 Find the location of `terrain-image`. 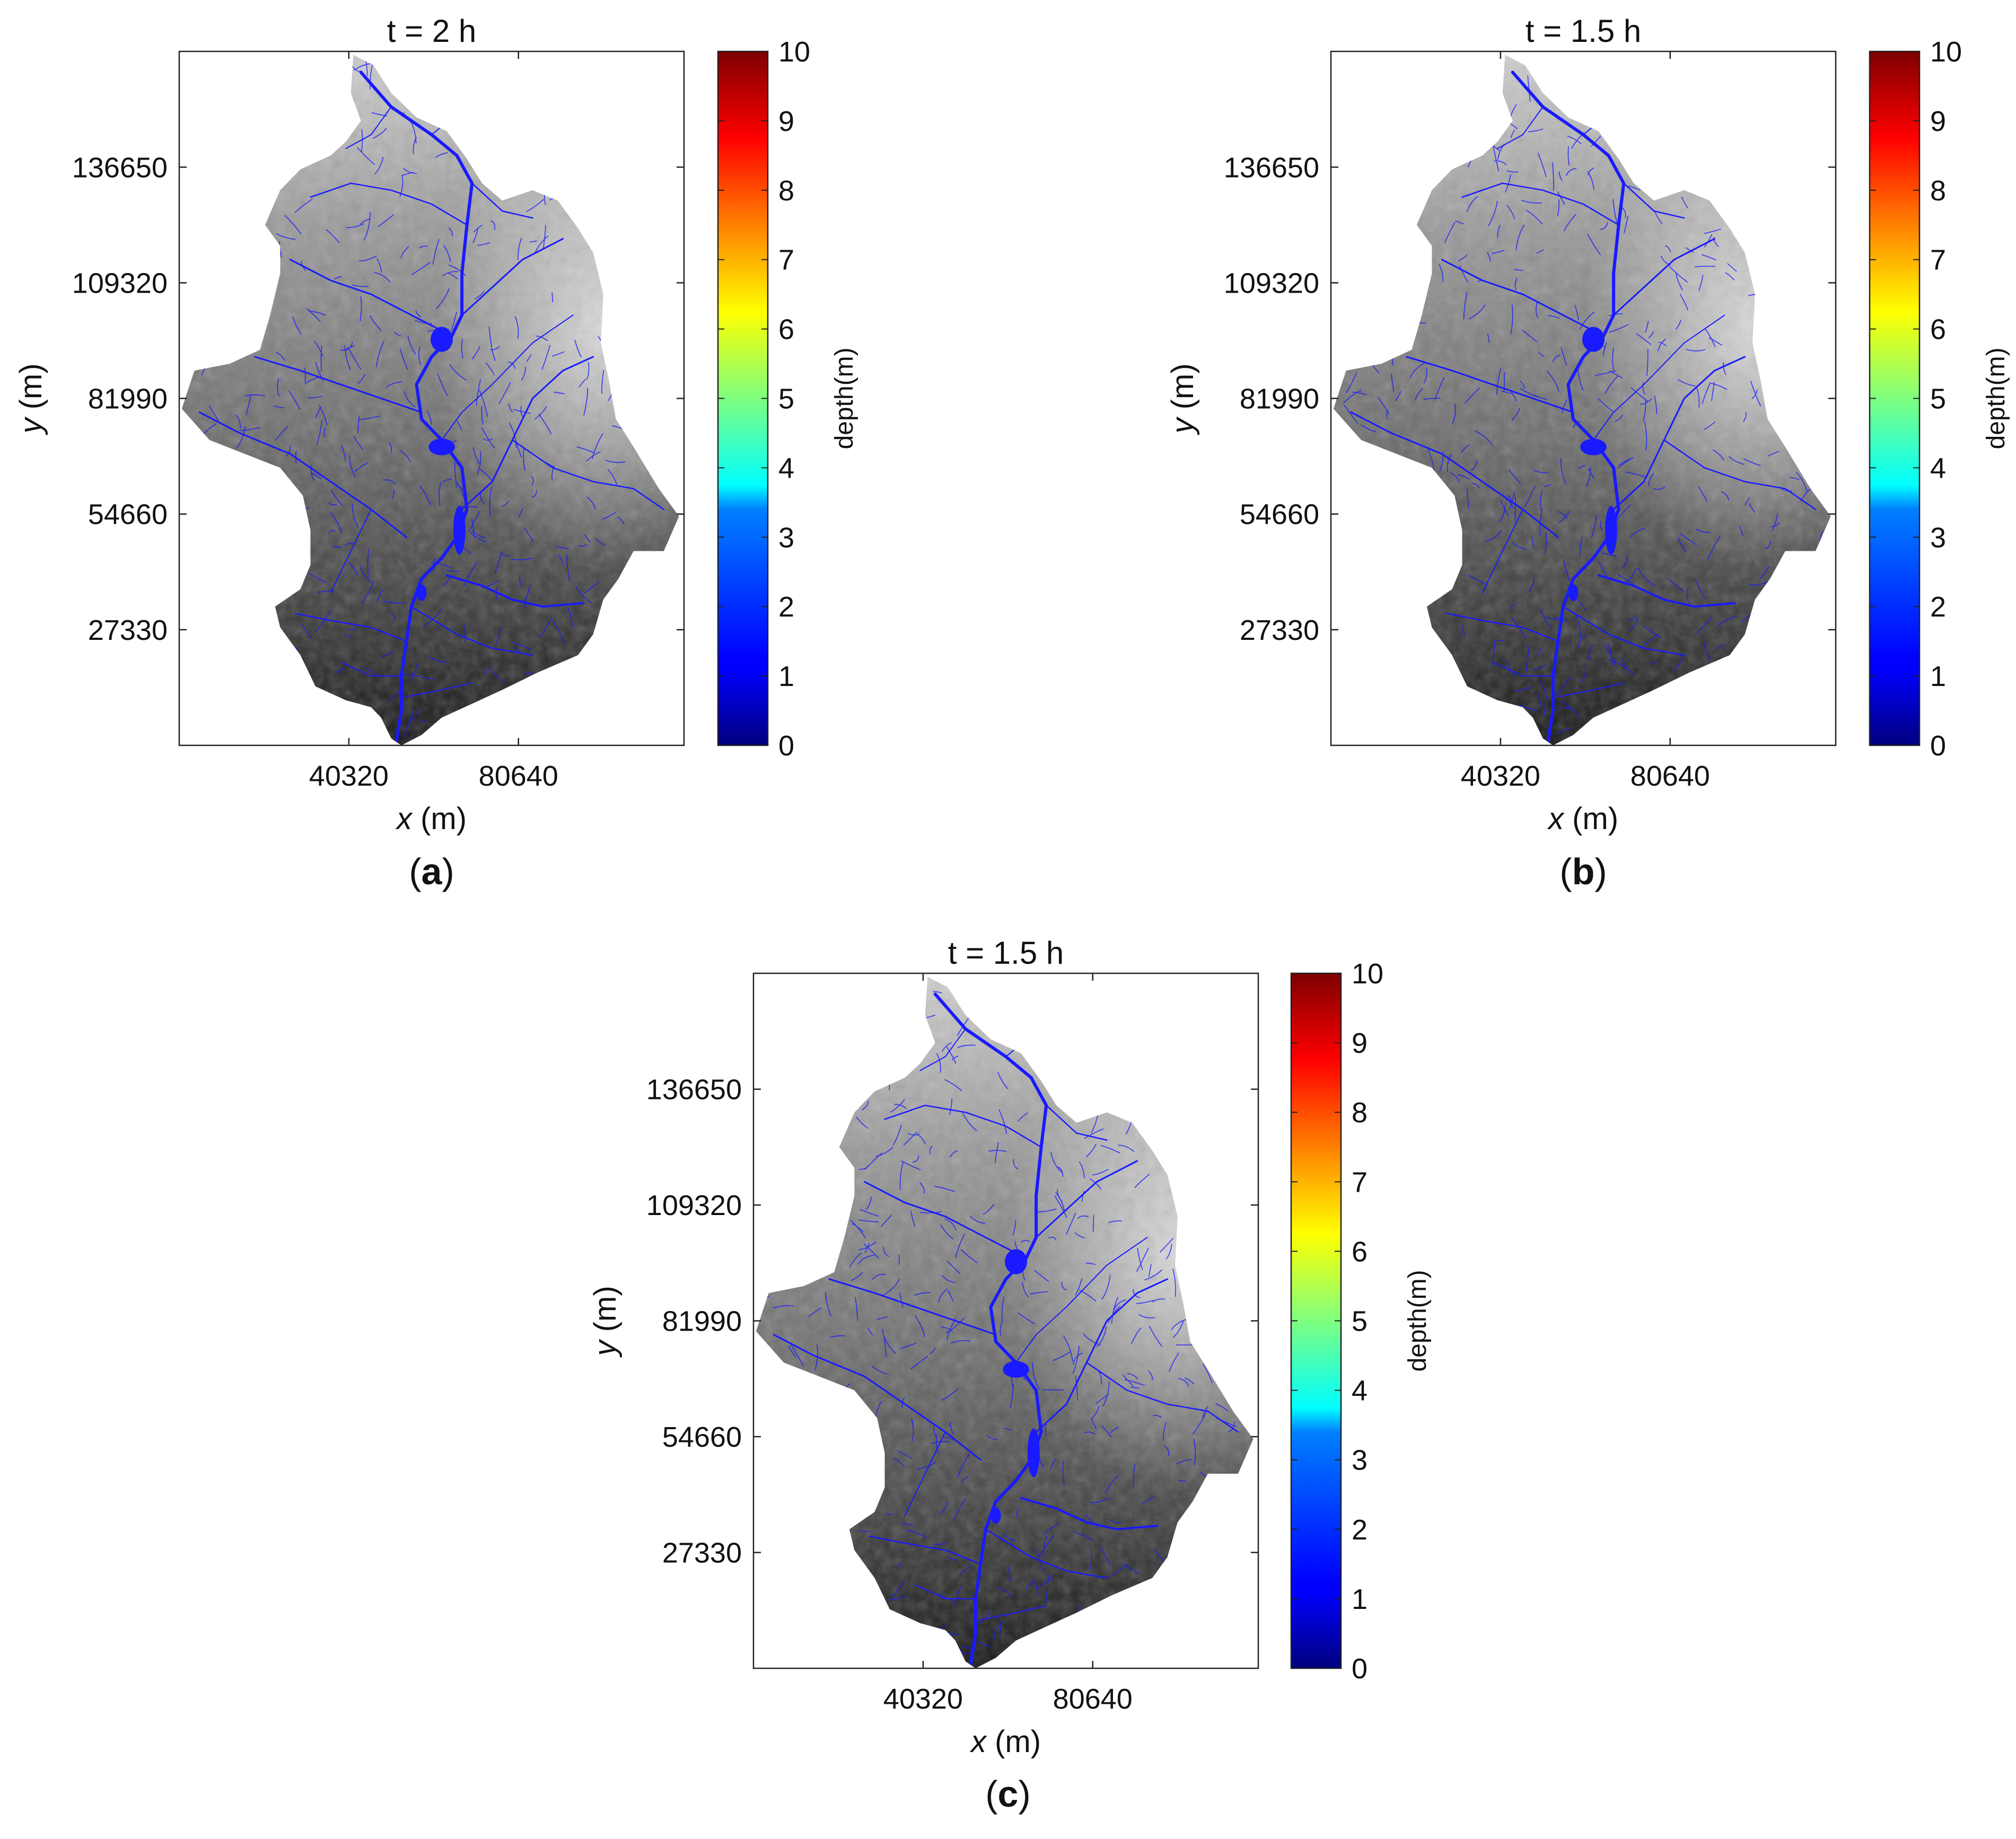

terrain-image is located at coordinates (1582, 400).